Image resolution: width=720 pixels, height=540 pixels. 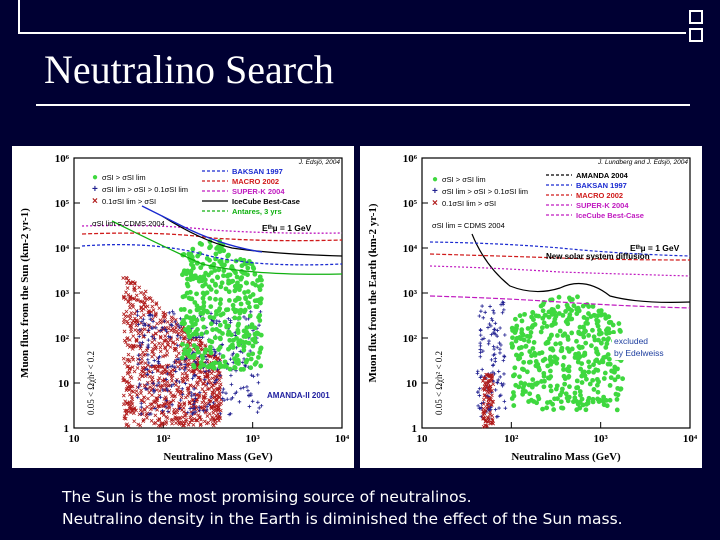 I want to click on legend-model-label: σSI lim > σSI > 0.1σSI lim, so click(x=485, y=191).